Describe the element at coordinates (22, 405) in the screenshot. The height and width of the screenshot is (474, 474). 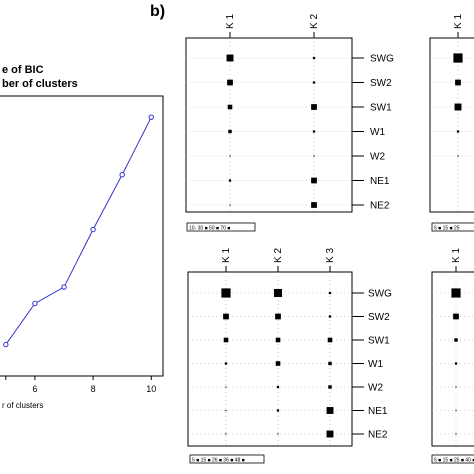
I see `bic-x-axis-label: r of clusters` at that location.